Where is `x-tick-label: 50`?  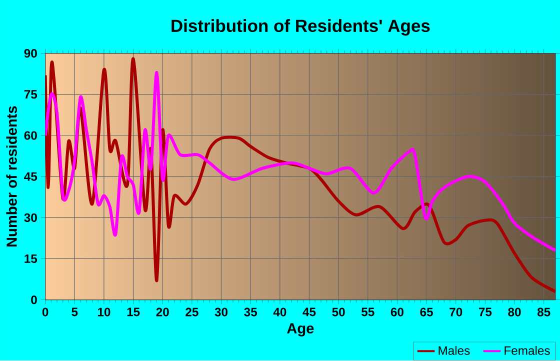 x-tick-label: 50 is located at coordinates (338, 312).